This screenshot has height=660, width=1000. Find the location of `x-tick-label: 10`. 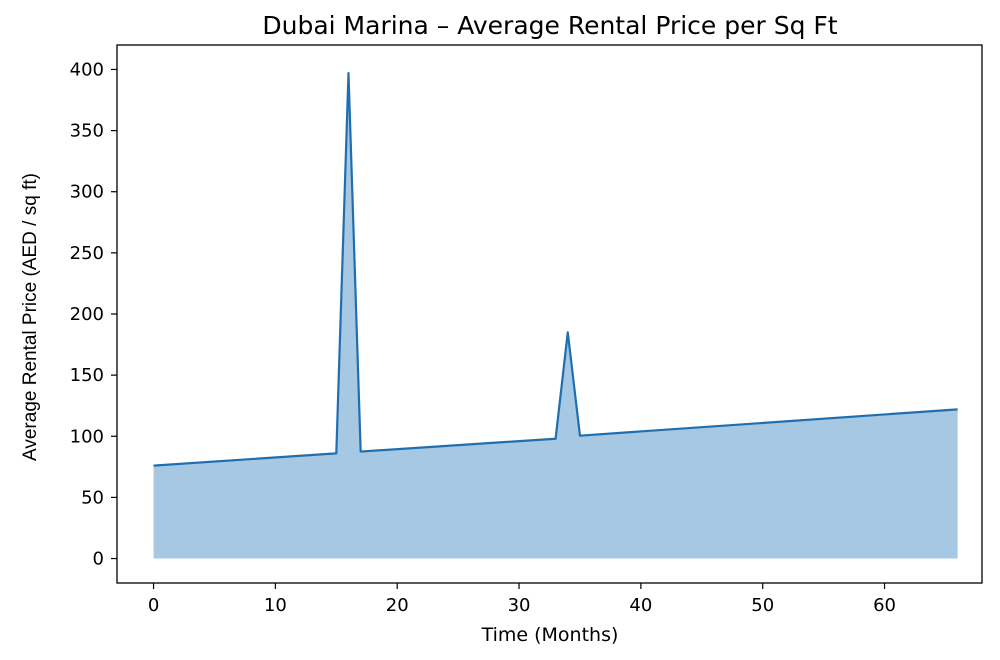

x-tick-label: 10 is located at coordinates (275, 605).